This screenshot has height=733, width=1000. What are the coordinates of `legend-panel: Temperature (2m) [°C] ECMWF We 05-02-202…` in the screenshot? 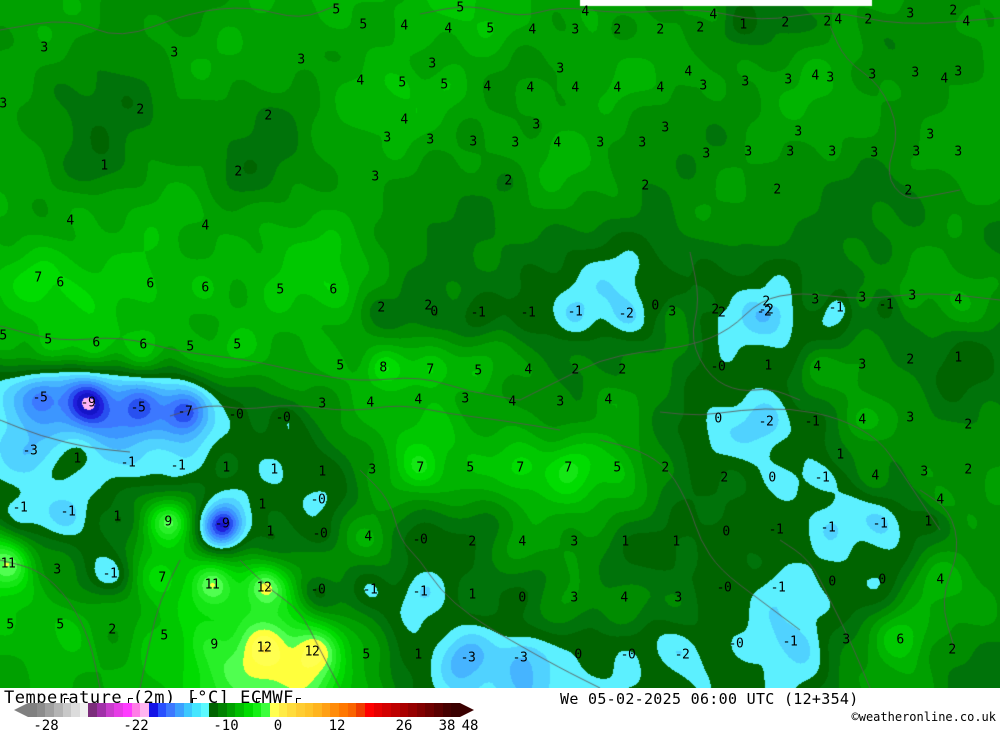 It's located at (500, 710).